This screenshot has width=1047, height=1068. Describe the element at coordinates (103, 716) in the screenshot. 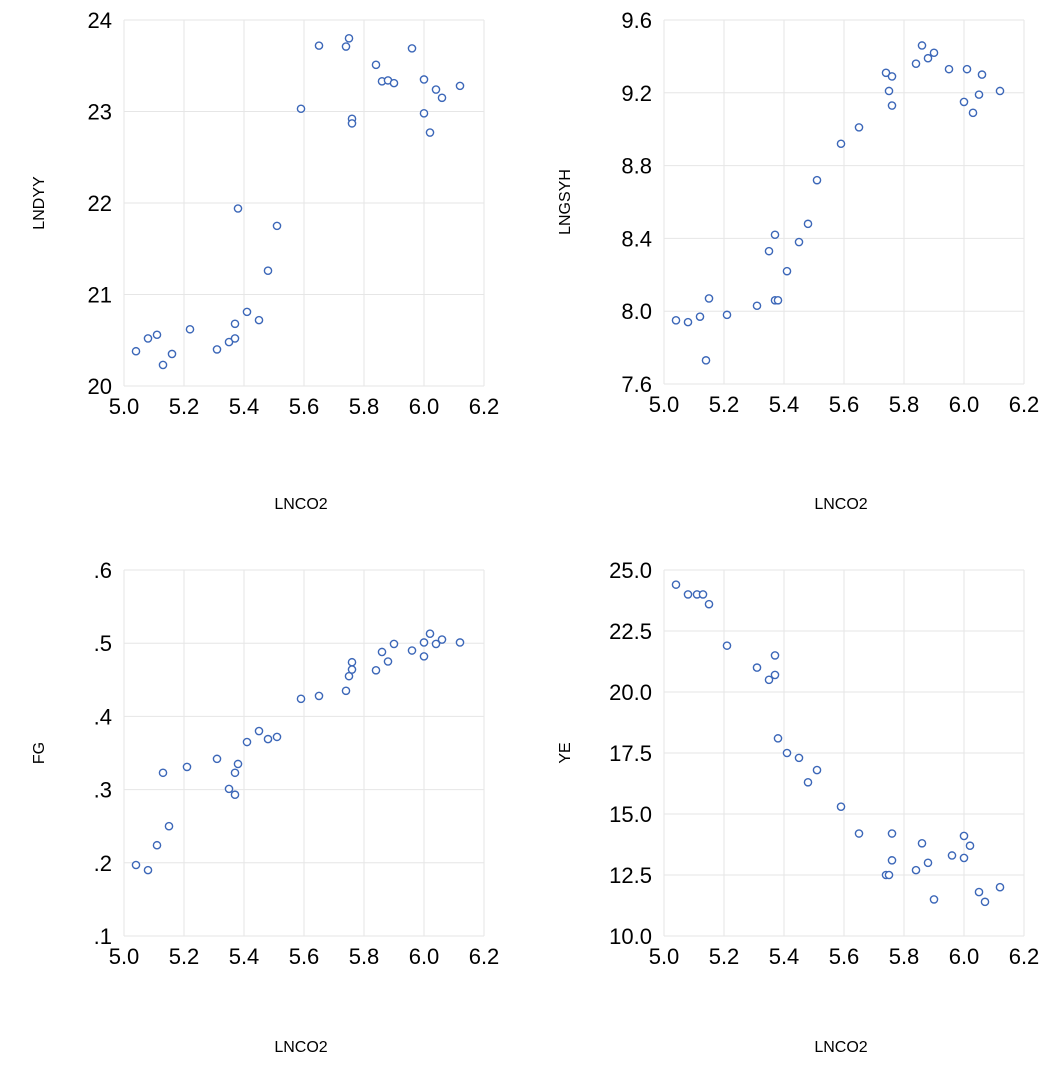

I see `y-tick-label: .4` at that location.